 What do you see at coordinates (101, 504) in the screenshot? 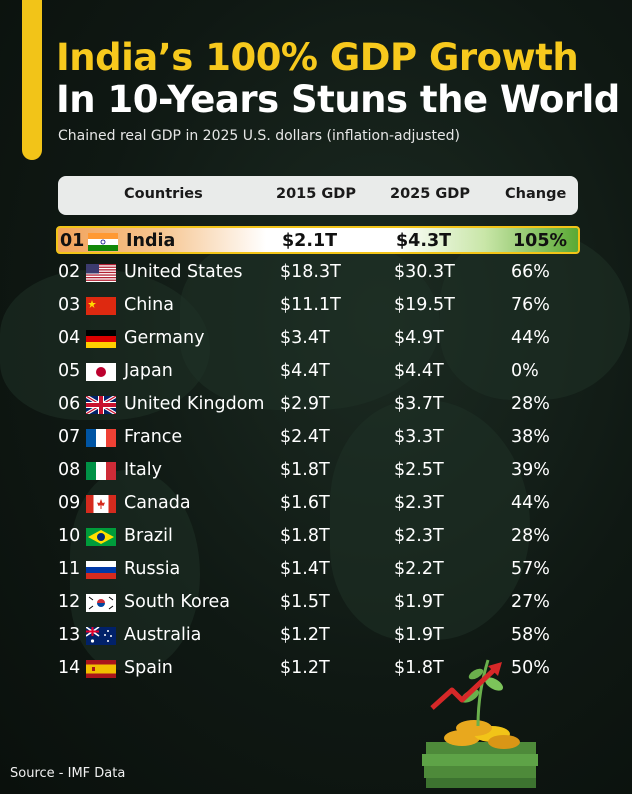
I see `canada-flag-icon` at bounding box center [101, 504].